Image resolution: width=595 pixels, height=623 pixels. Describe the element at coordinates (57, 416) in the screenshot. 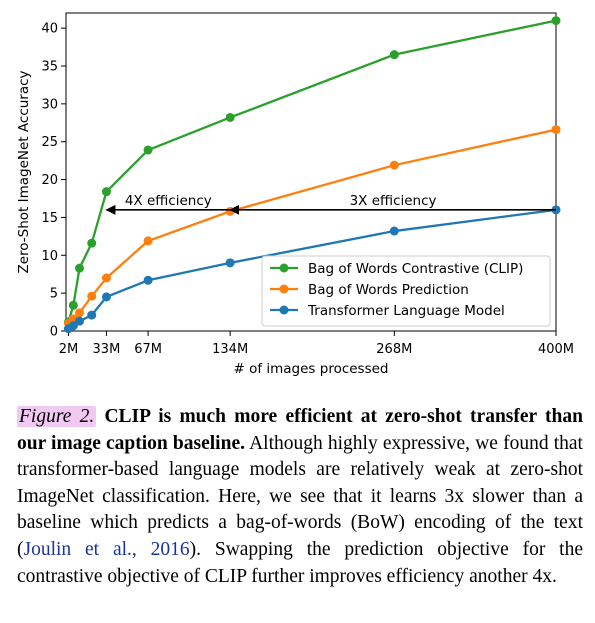

I see `figure-label: Figure 2.` at that location.